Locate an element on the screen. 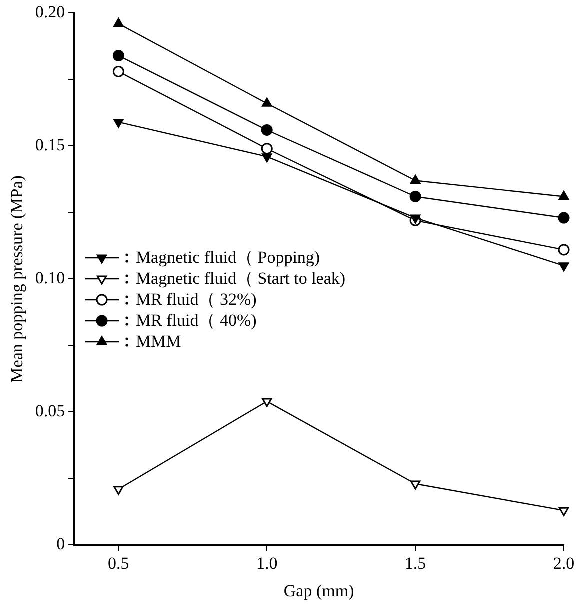 The image size is (580, 610). y-tick-label: 0.15 is located at coordinates (50, 145).